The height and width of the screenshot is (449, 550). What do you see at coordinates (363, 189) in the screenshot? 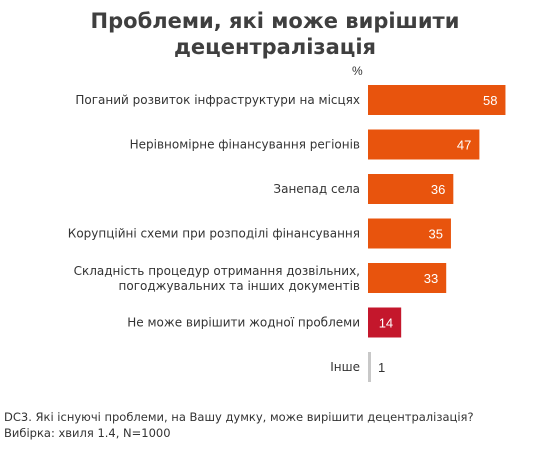
I see `bar-row: 36 Занепад села` at bounding box center [363, 189].